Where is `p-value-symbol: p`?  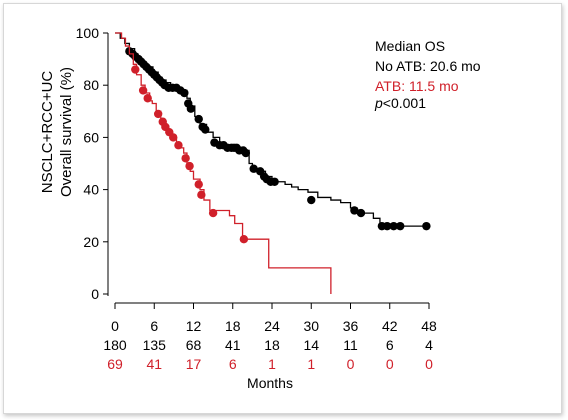 p-value-symbol: p is located at coordinates (378, 103).